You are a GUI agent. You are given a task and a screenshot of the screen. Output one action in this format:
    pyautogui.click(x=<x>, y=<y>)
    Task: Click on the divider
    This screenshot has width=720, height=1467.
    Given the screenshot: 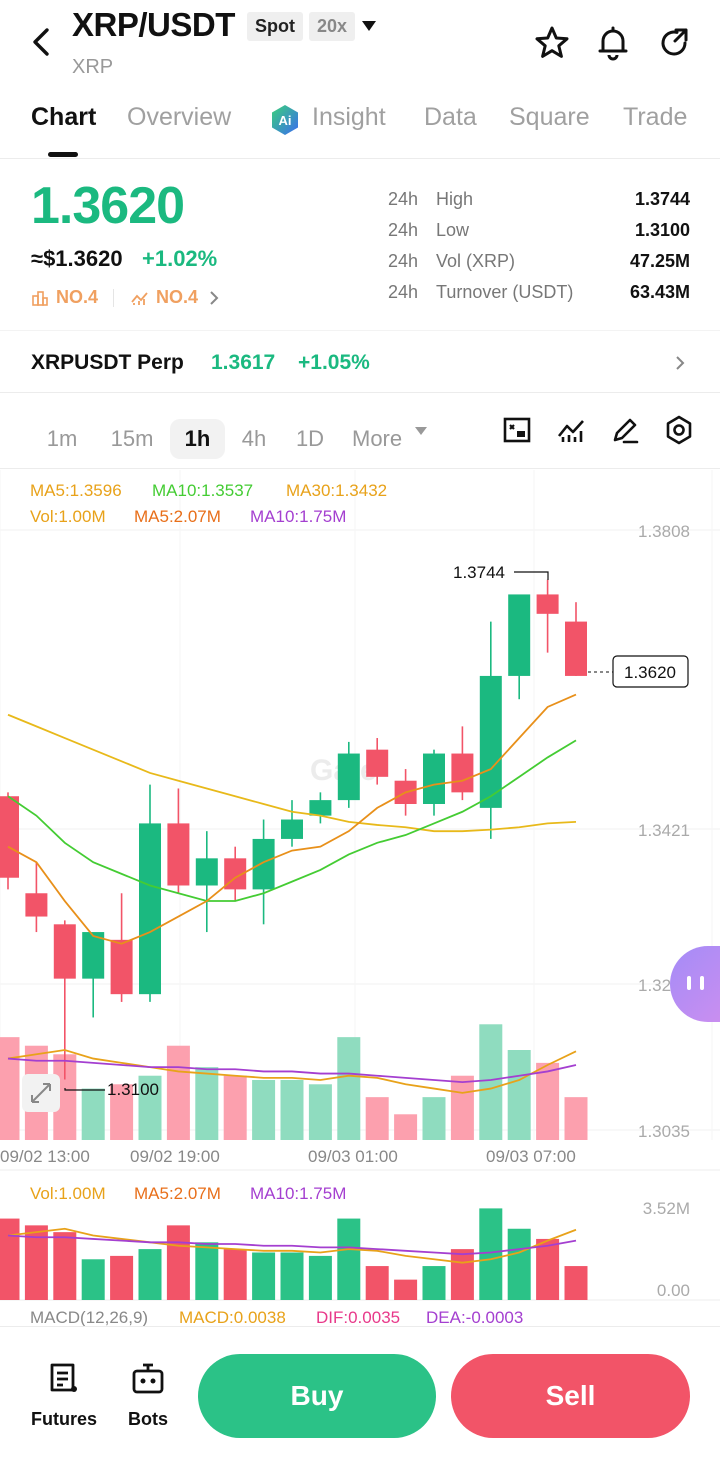 What is the action you would take?
    pyautogui.click(x=360, y=468)
    